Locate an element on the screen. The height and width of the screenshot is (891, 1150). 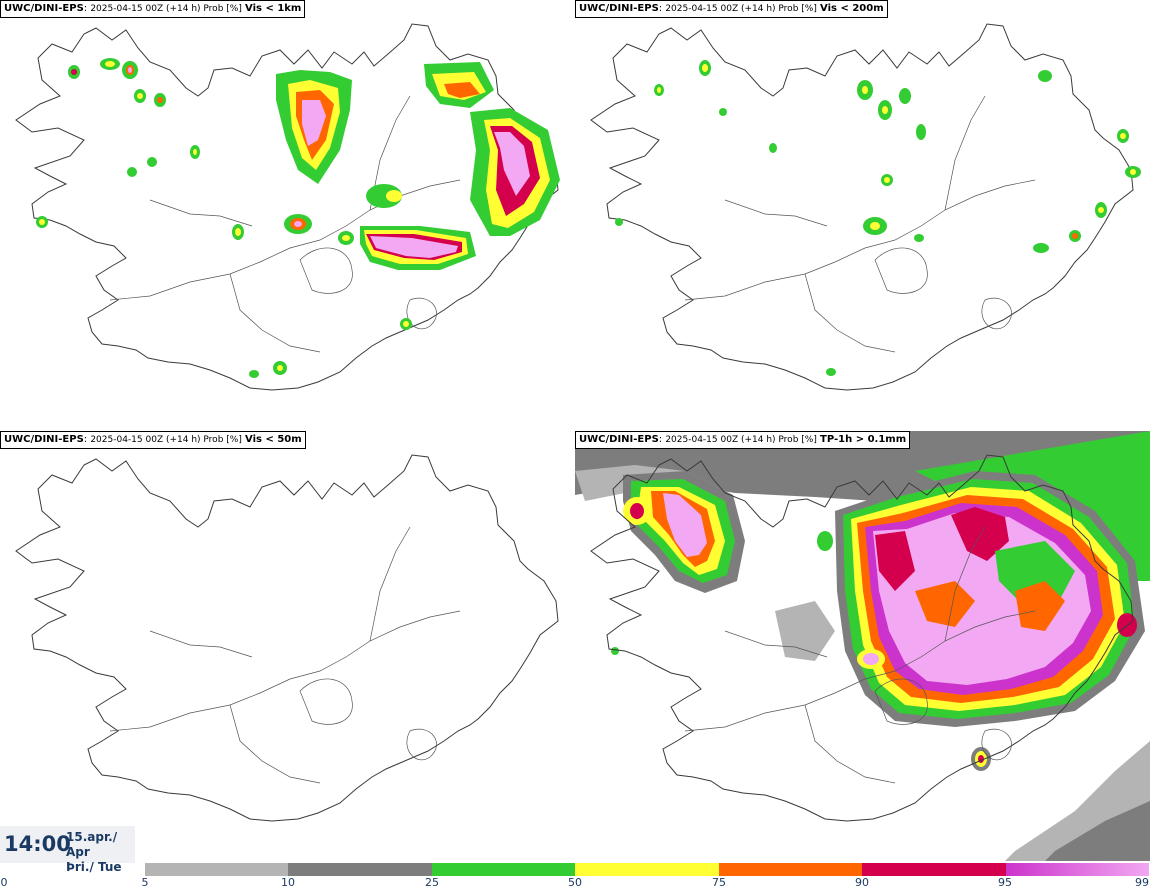
legend-tick: 50 is located at coordinates (575, 882).